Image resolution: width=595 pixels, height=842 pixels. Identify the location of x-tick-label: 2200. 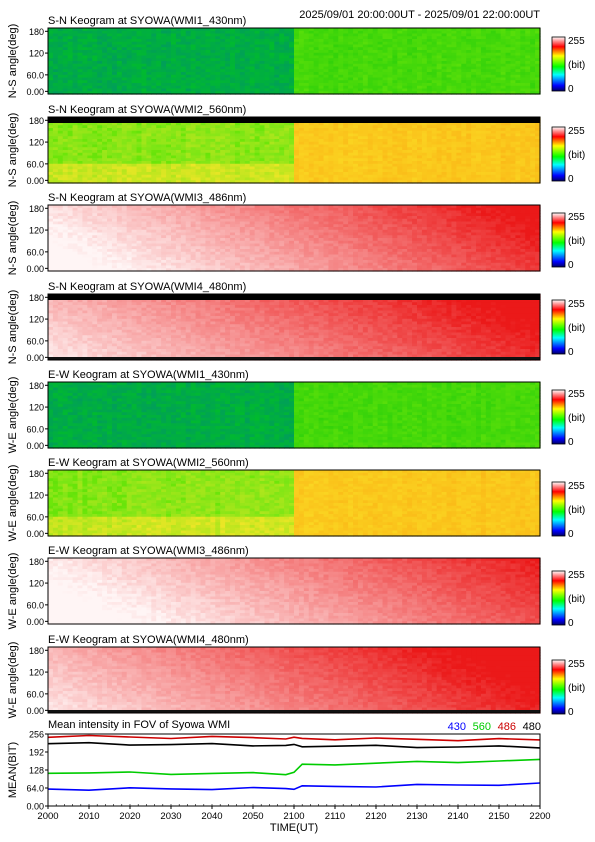
(539, 816).